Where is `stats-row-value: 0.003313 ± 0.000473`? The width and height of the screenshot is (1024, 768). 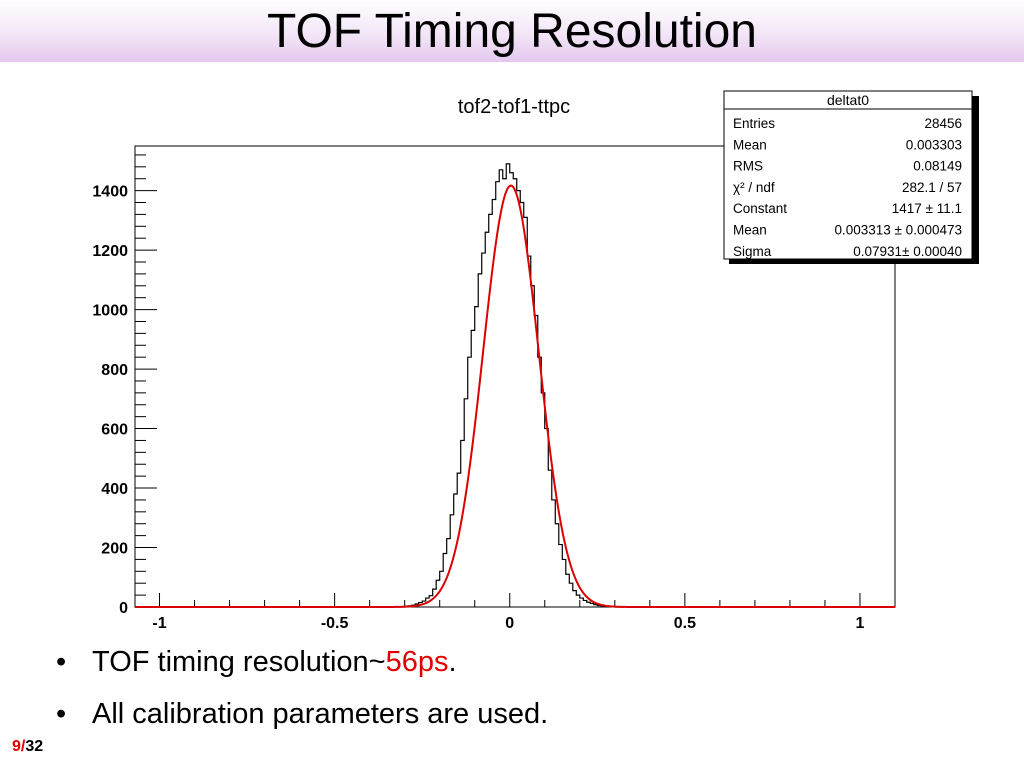
stats-row-value: 0.003313 ± 0.000473 is located at coordinates (898, 230).